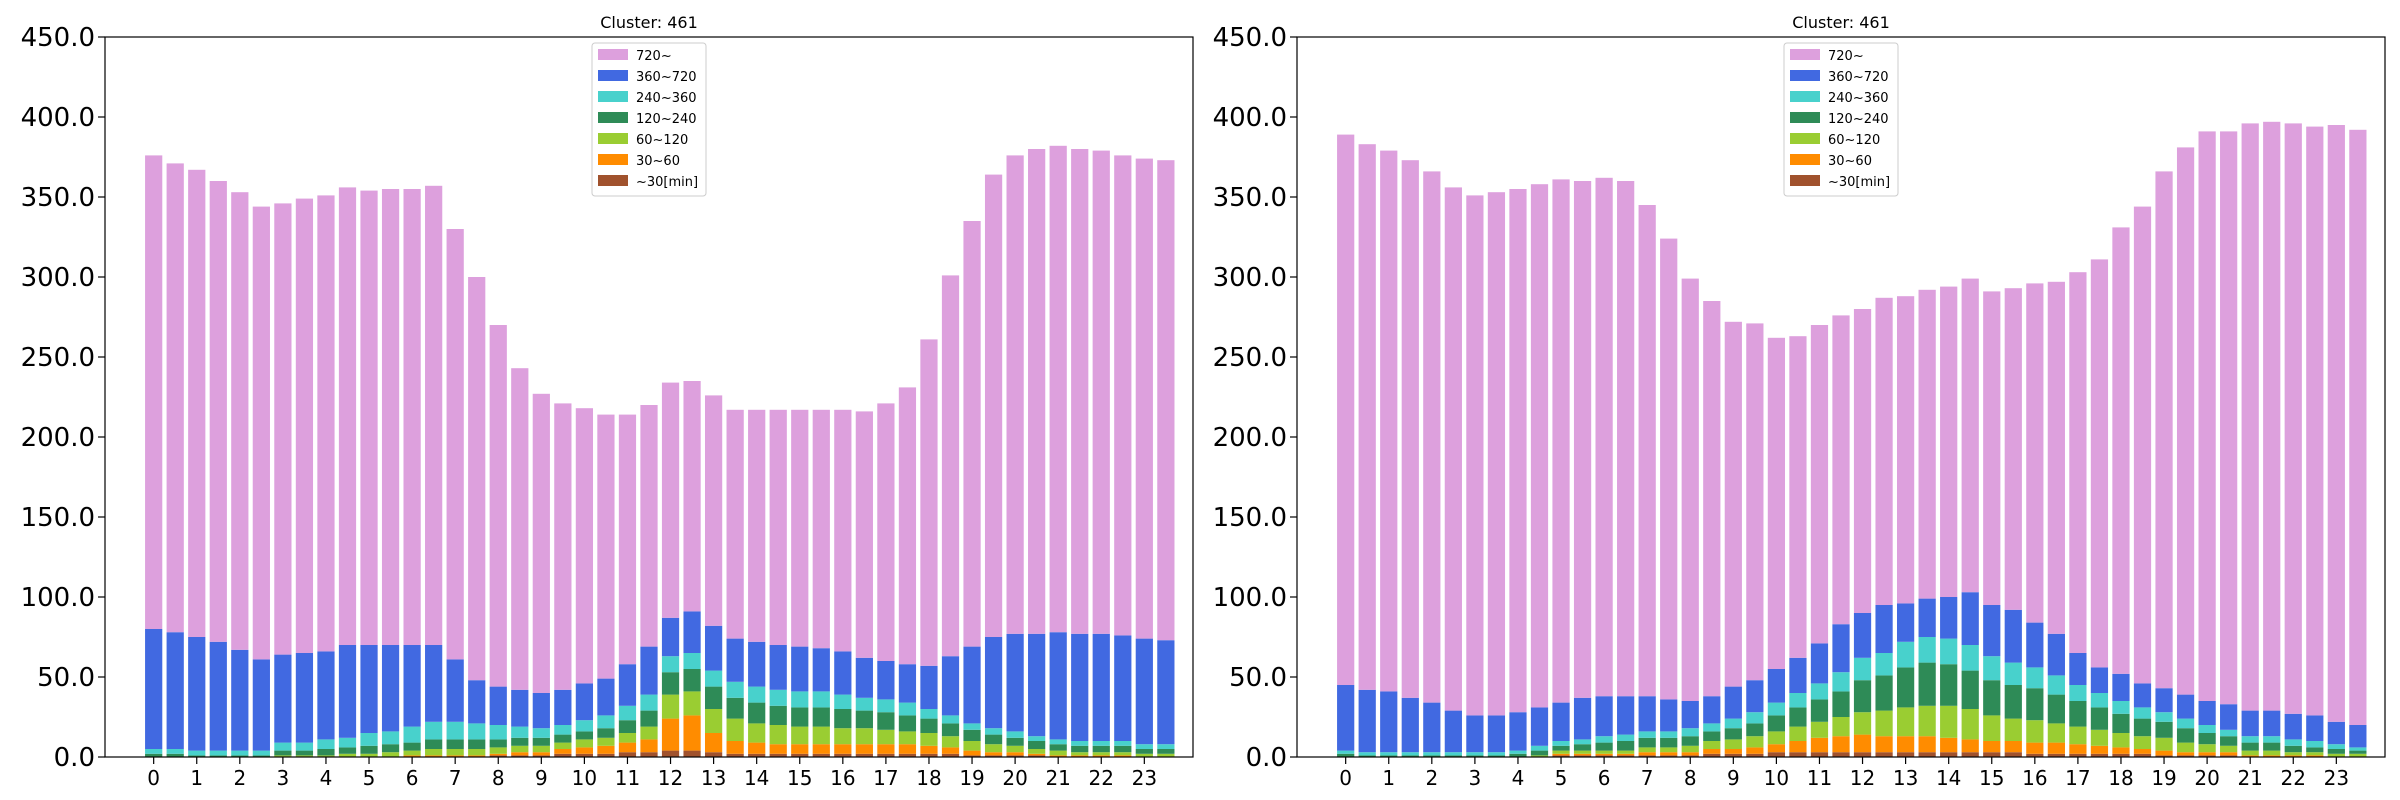 This screenshot has width=2400, height=800. I want to click on x-tick-label: 6, so click(1604, 778).